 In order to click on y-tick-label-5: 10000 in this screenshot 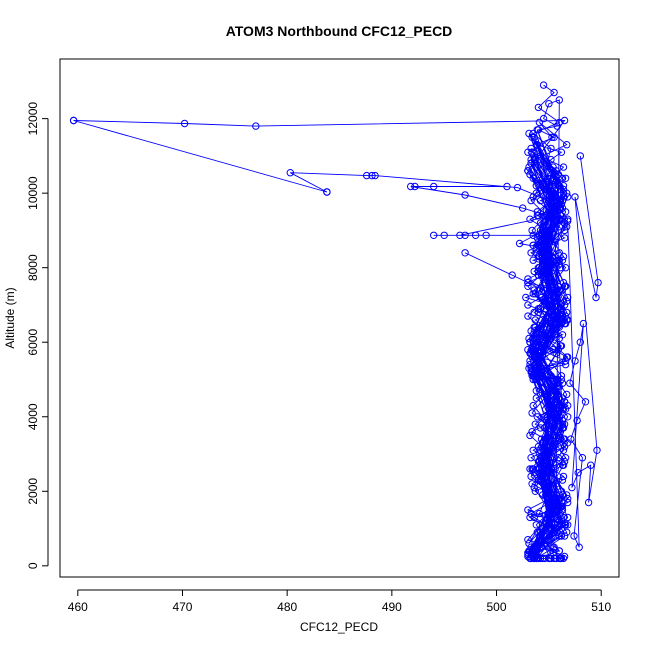, I will do `click(33, 193)`.